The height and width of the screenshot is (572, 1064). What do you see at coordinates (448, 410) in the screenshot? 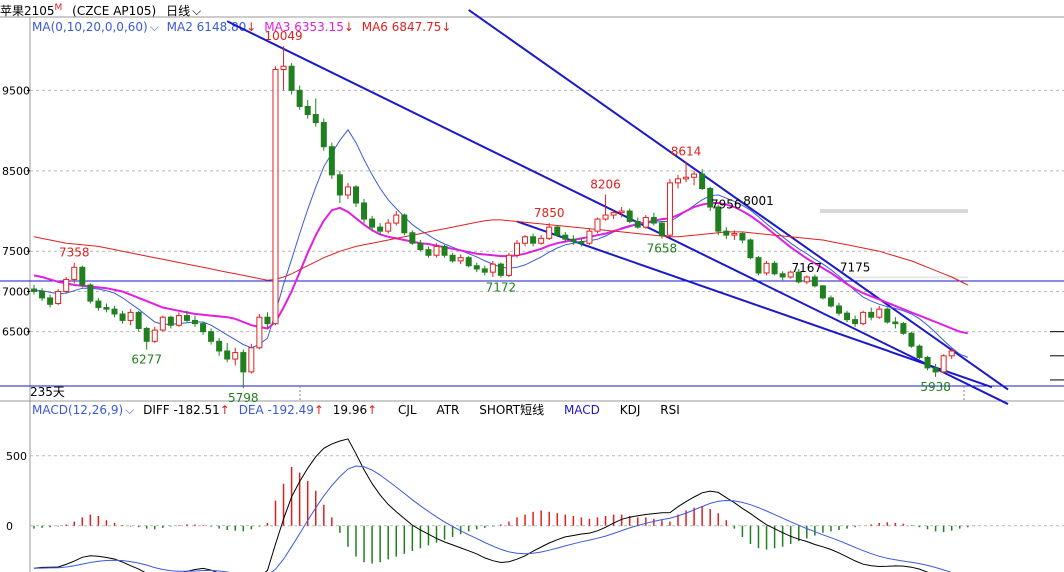
I see `tab-atr: ATR` at bounding box center [448, 410].